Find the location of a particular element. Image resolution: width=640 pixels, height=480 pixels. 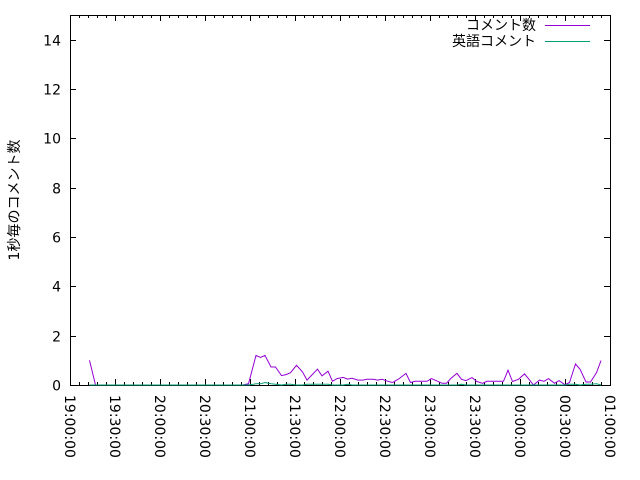

x-tick-label: 20:00:00 is located at coordinates (159, 426).